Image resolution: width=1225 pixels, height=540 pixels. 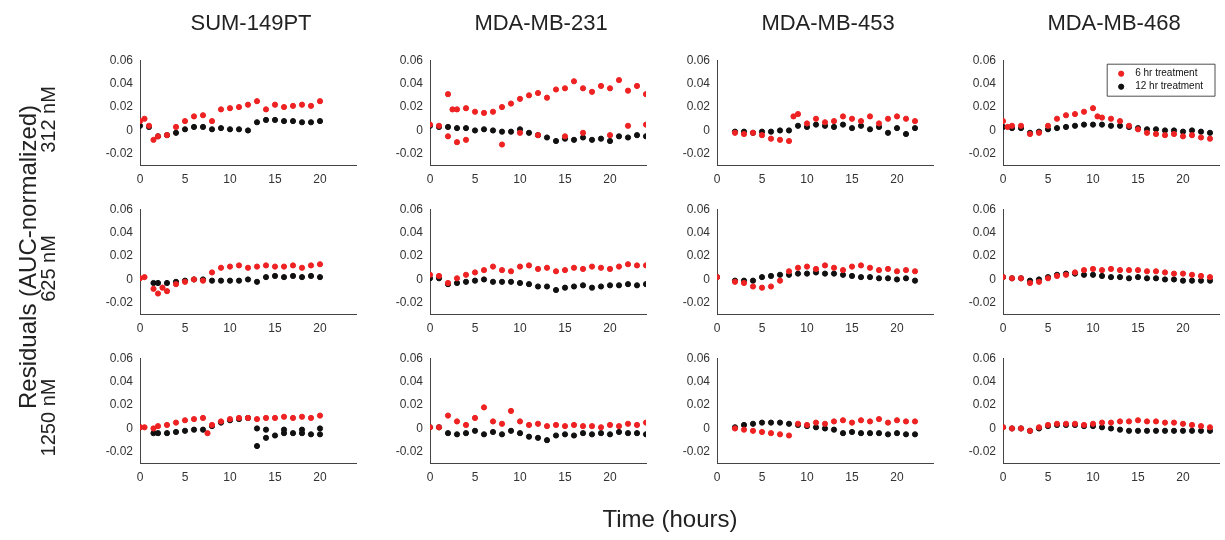 What do you see at coordinates (1169, 86) in the screenshot?
I see `legend-label: 12 hr treatment` at bounding box center [1169, 86].